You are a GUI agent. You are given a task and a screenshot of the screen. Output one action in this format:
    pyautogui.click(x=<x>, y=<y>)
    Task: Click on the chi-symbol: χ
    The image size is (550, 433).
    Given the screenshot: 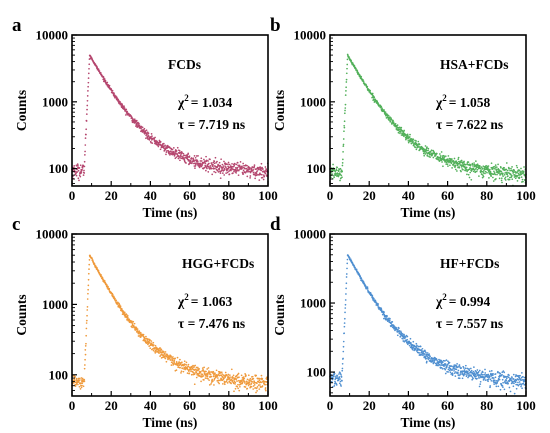 What is the action you would take?
    pyautogui.click(x=181, y=301)
    